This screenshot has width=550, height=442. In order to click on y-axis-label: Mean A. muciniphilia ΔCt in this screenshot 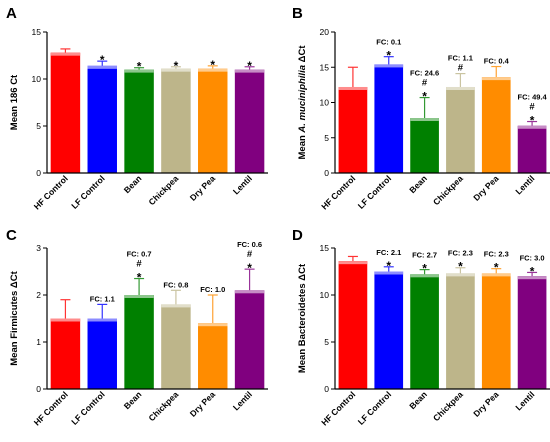, I will do `click(302, 102)`.